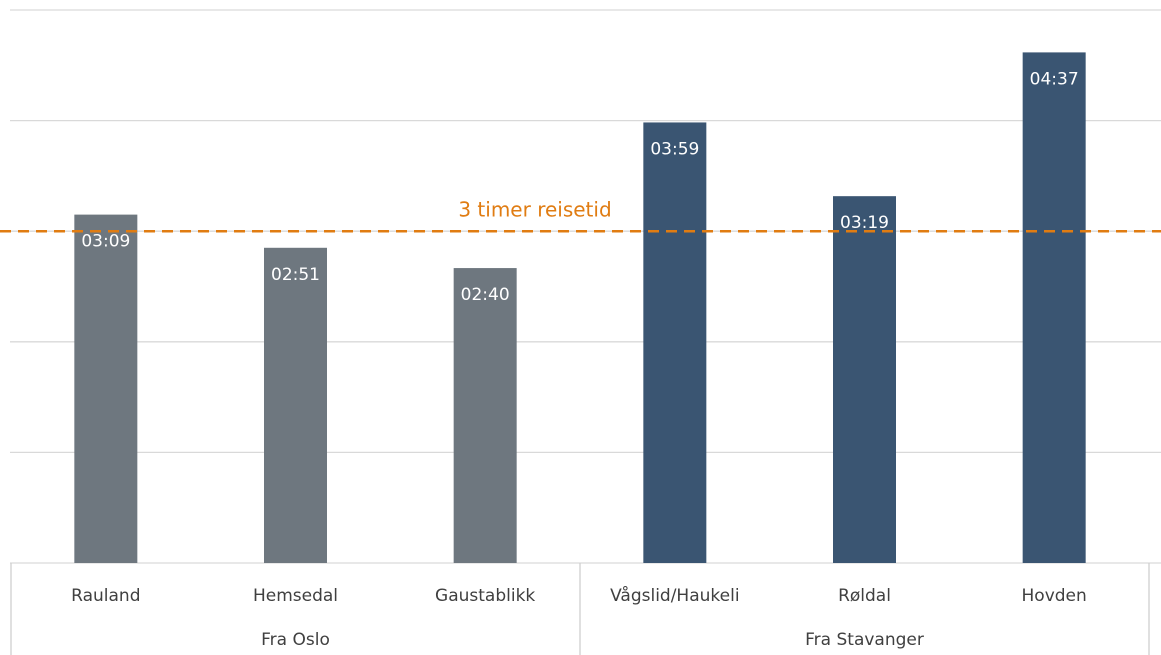  I want to click on value-label: 03:09, so click(105, 242).